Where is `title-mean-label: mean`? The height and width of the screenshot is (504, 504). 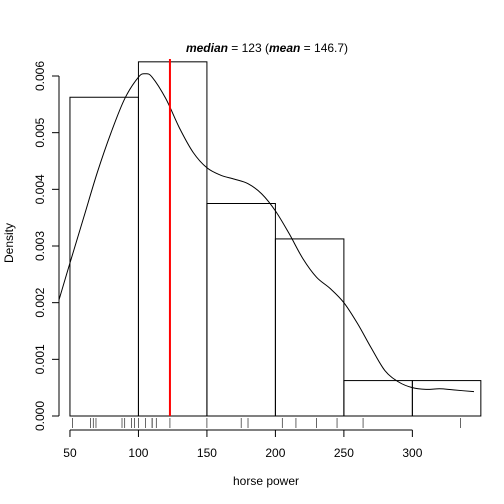
title-mean-label: mean is located at coordinates (284, 48).